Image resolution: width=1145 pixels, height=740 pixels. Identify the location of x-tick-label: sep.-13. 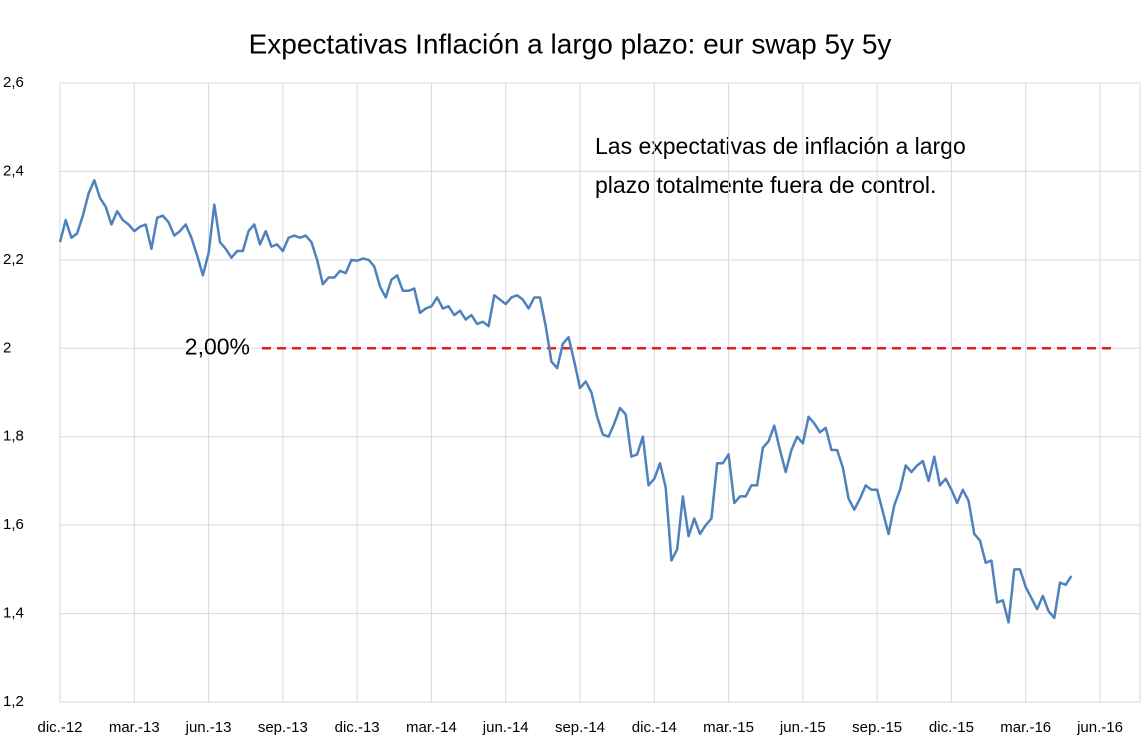
(283, 727).